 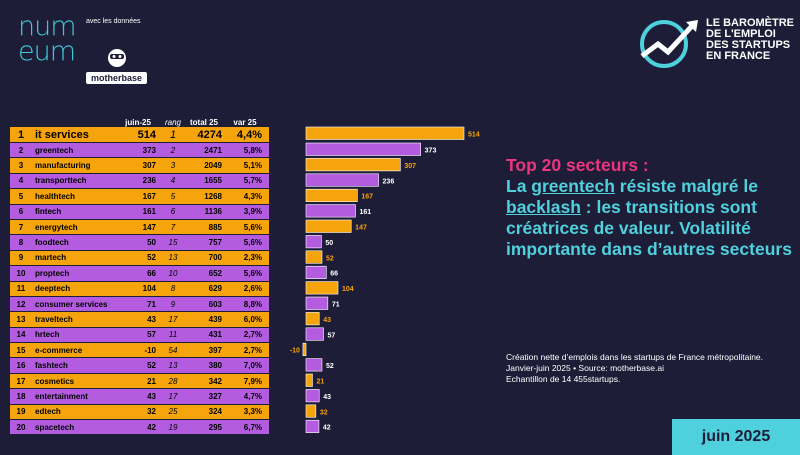 What do you see at coordinates (56, 227) in the screenshot?
I see `cell-name: energytech` at bounding box center [56, 227].